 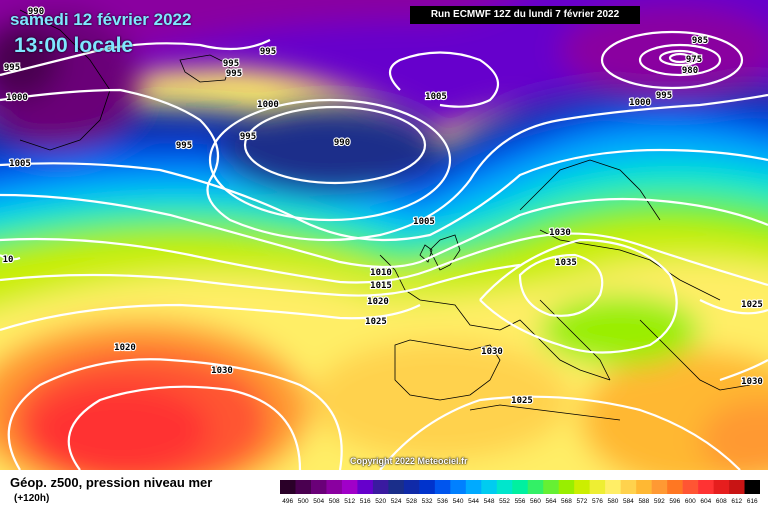 What do you see at coordinates (427, 501) in the screenshot?
I see `legend-label: 532` at bounding box center [427, 501].